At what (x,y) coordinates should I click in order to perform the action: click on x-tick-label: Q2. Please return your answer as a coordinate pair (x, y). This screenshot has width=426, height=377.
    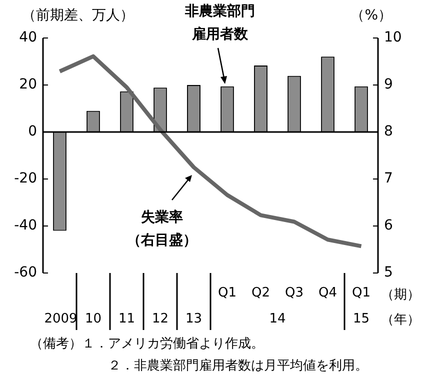
    Looking at the image, I should click on (260, 292).